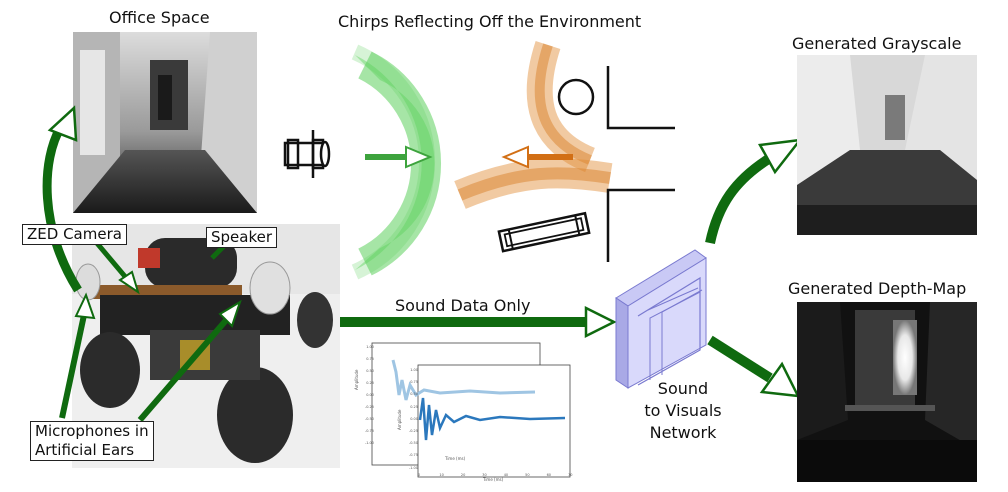  I want to click on front-xtick-2: 20, so click(463, 475).